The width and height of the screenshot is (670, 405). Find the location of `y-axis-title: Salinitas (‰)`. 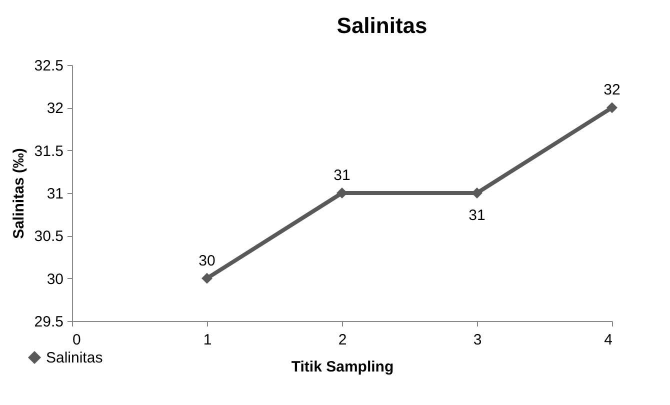

y-axis-title: Salinitas (‰) is located at coordinates (19, 193).